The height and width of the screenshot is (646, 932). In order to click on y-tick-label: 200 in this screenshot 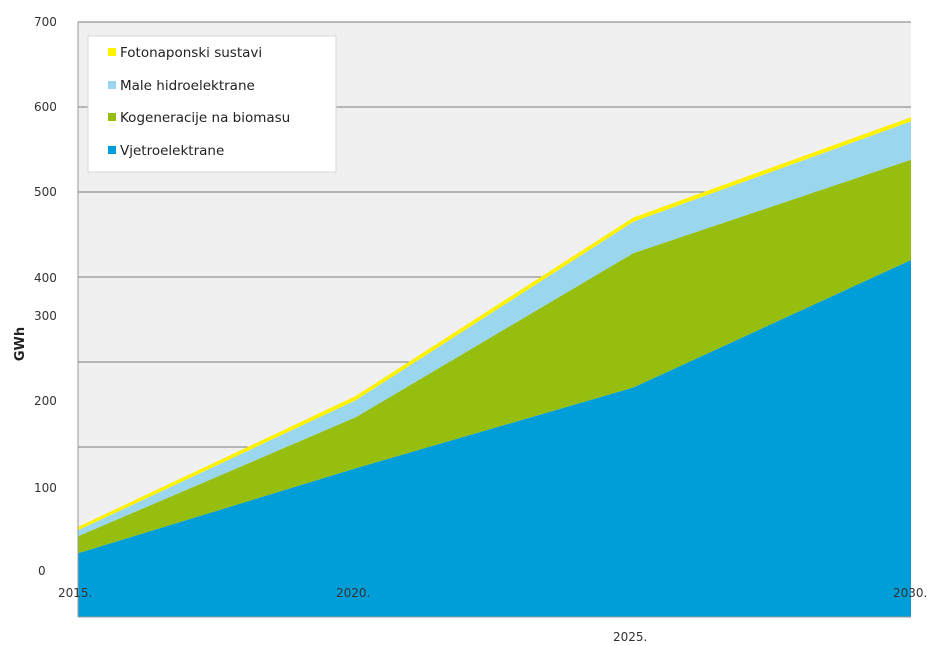, I will do `click(45, 401)`.